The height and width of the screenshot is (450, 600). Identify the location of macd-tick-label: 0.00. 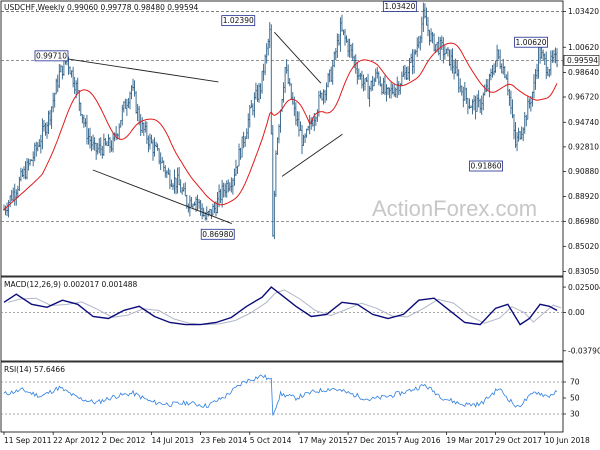
(576, 312).